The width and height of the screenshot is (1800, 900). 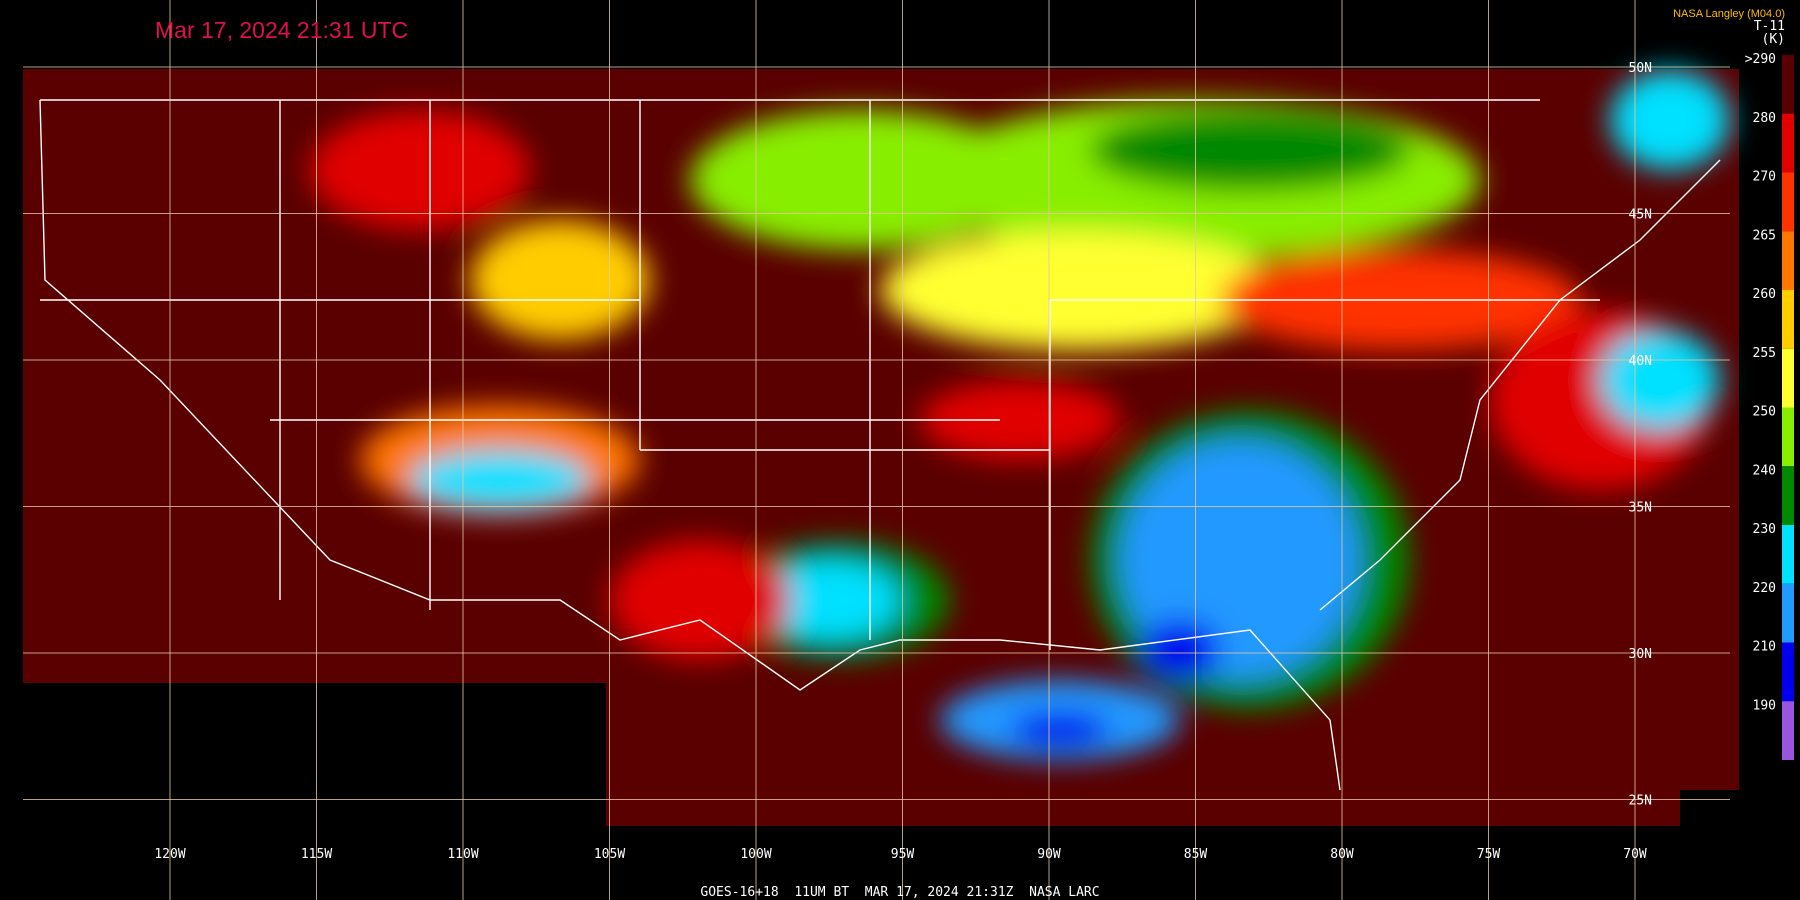 What do you see at coordinates (1764, 353) in the screenshot?
I see `colorbar-label: 255` at bounding box center [1764, 353].